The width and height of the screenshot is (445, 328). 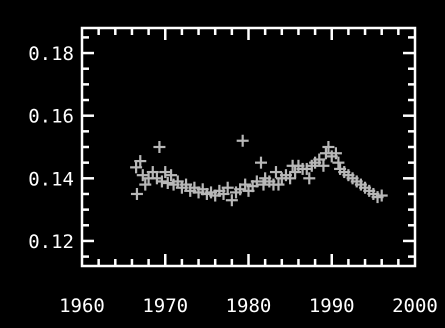 I want to click on y-tick-label: 0.14, so click(x=51, y=179).